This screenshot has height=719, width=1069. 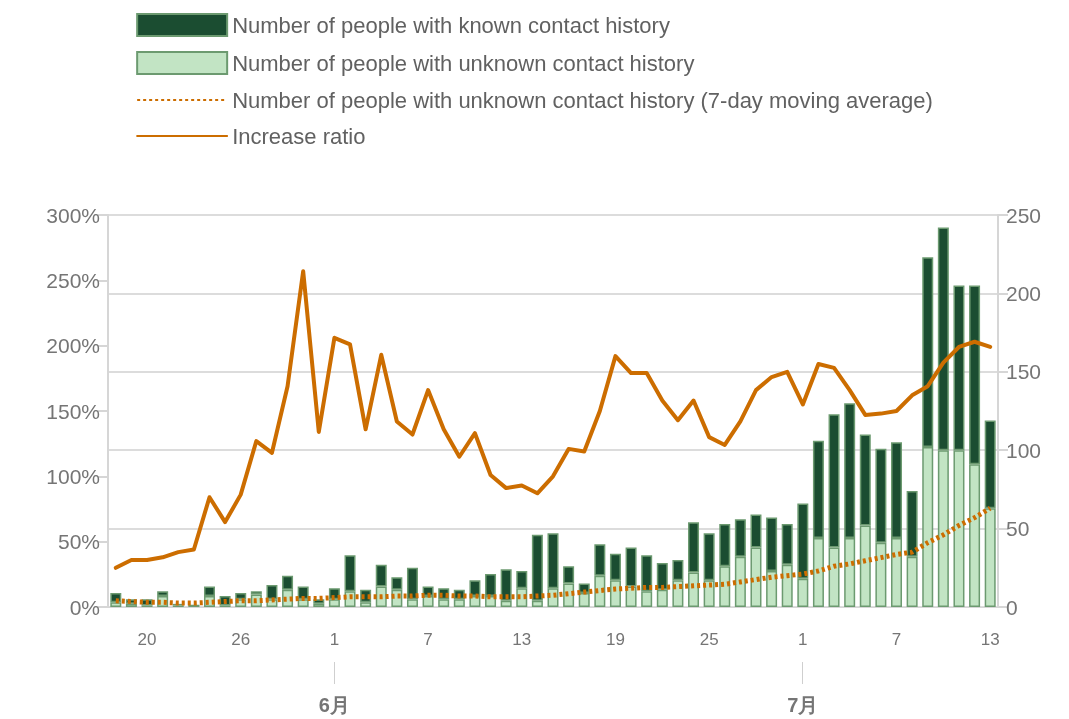 What do you see at coordinates (1012, 607) in the screenshot?
I see `y2-tick-label: 0` at bounding box center [1012, 607].